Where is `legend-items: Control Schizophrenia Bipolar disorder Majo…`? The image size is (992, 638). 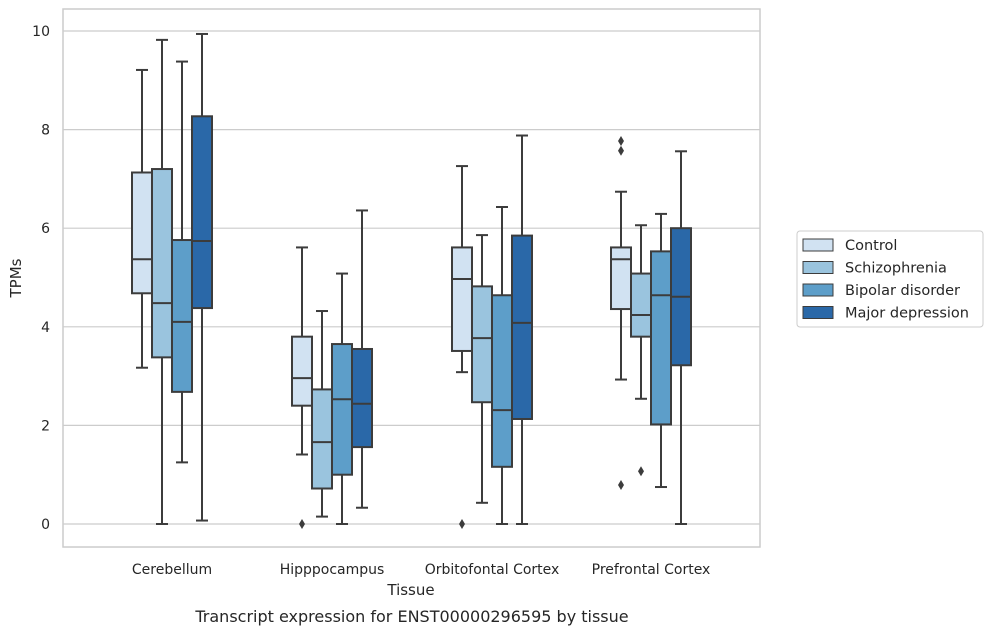
legend-items: Control Schizophrenia Bipolar disorder Majo… is located at coordinates (885, 280).